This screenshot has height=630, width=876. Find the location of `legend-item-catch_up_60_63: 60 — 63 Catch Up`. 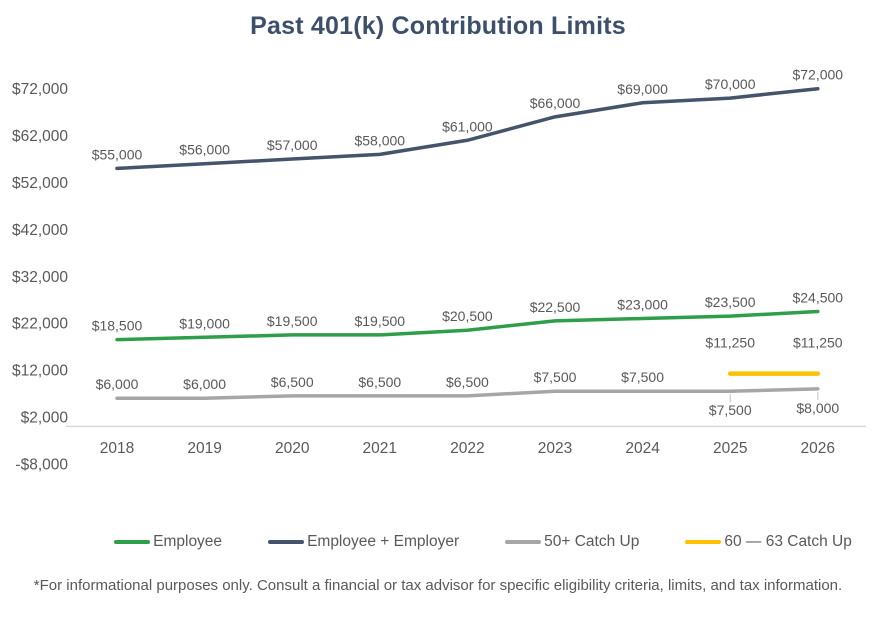

legend-item-catch_up_60_63: 60 — 63 Catch Up is located at coordinates (768, 542).